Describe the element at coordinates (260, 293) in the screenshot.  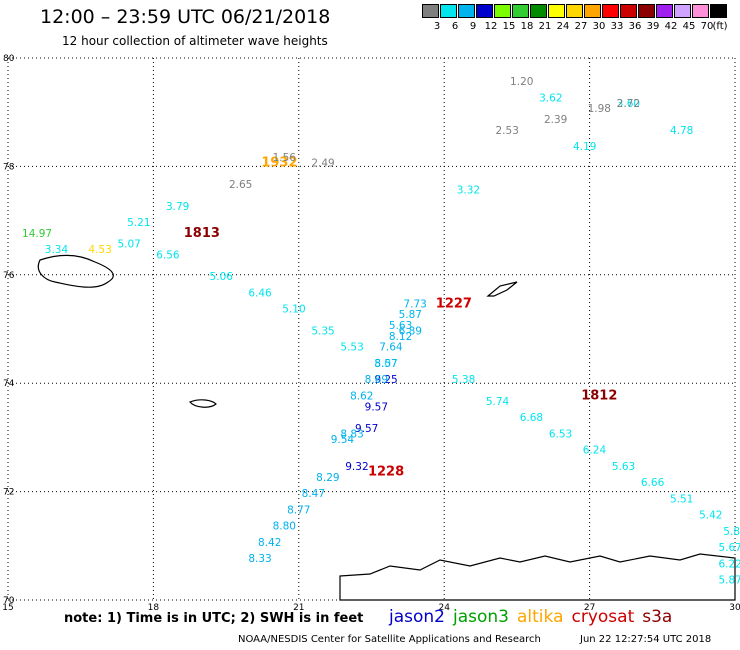
I see `wave-height-point: 6.46` at that location.